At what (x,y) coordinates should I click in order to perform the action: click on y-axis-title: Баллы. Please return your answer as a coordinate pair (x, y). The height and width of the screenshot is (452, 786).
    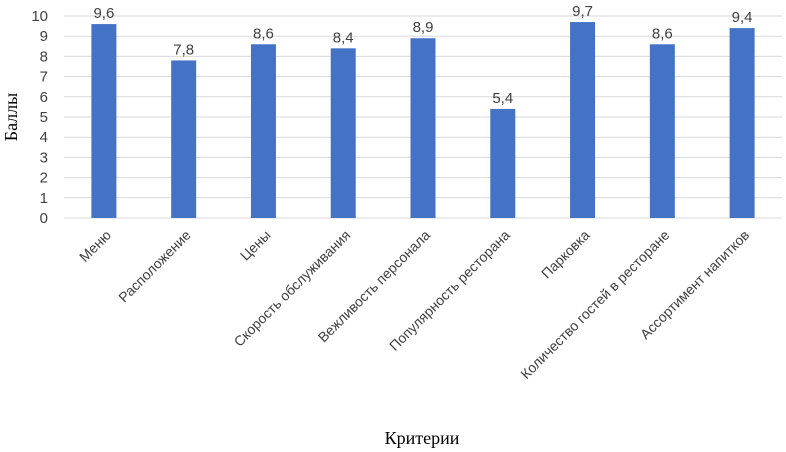
    Looking at the image, I should click on (11, 117).